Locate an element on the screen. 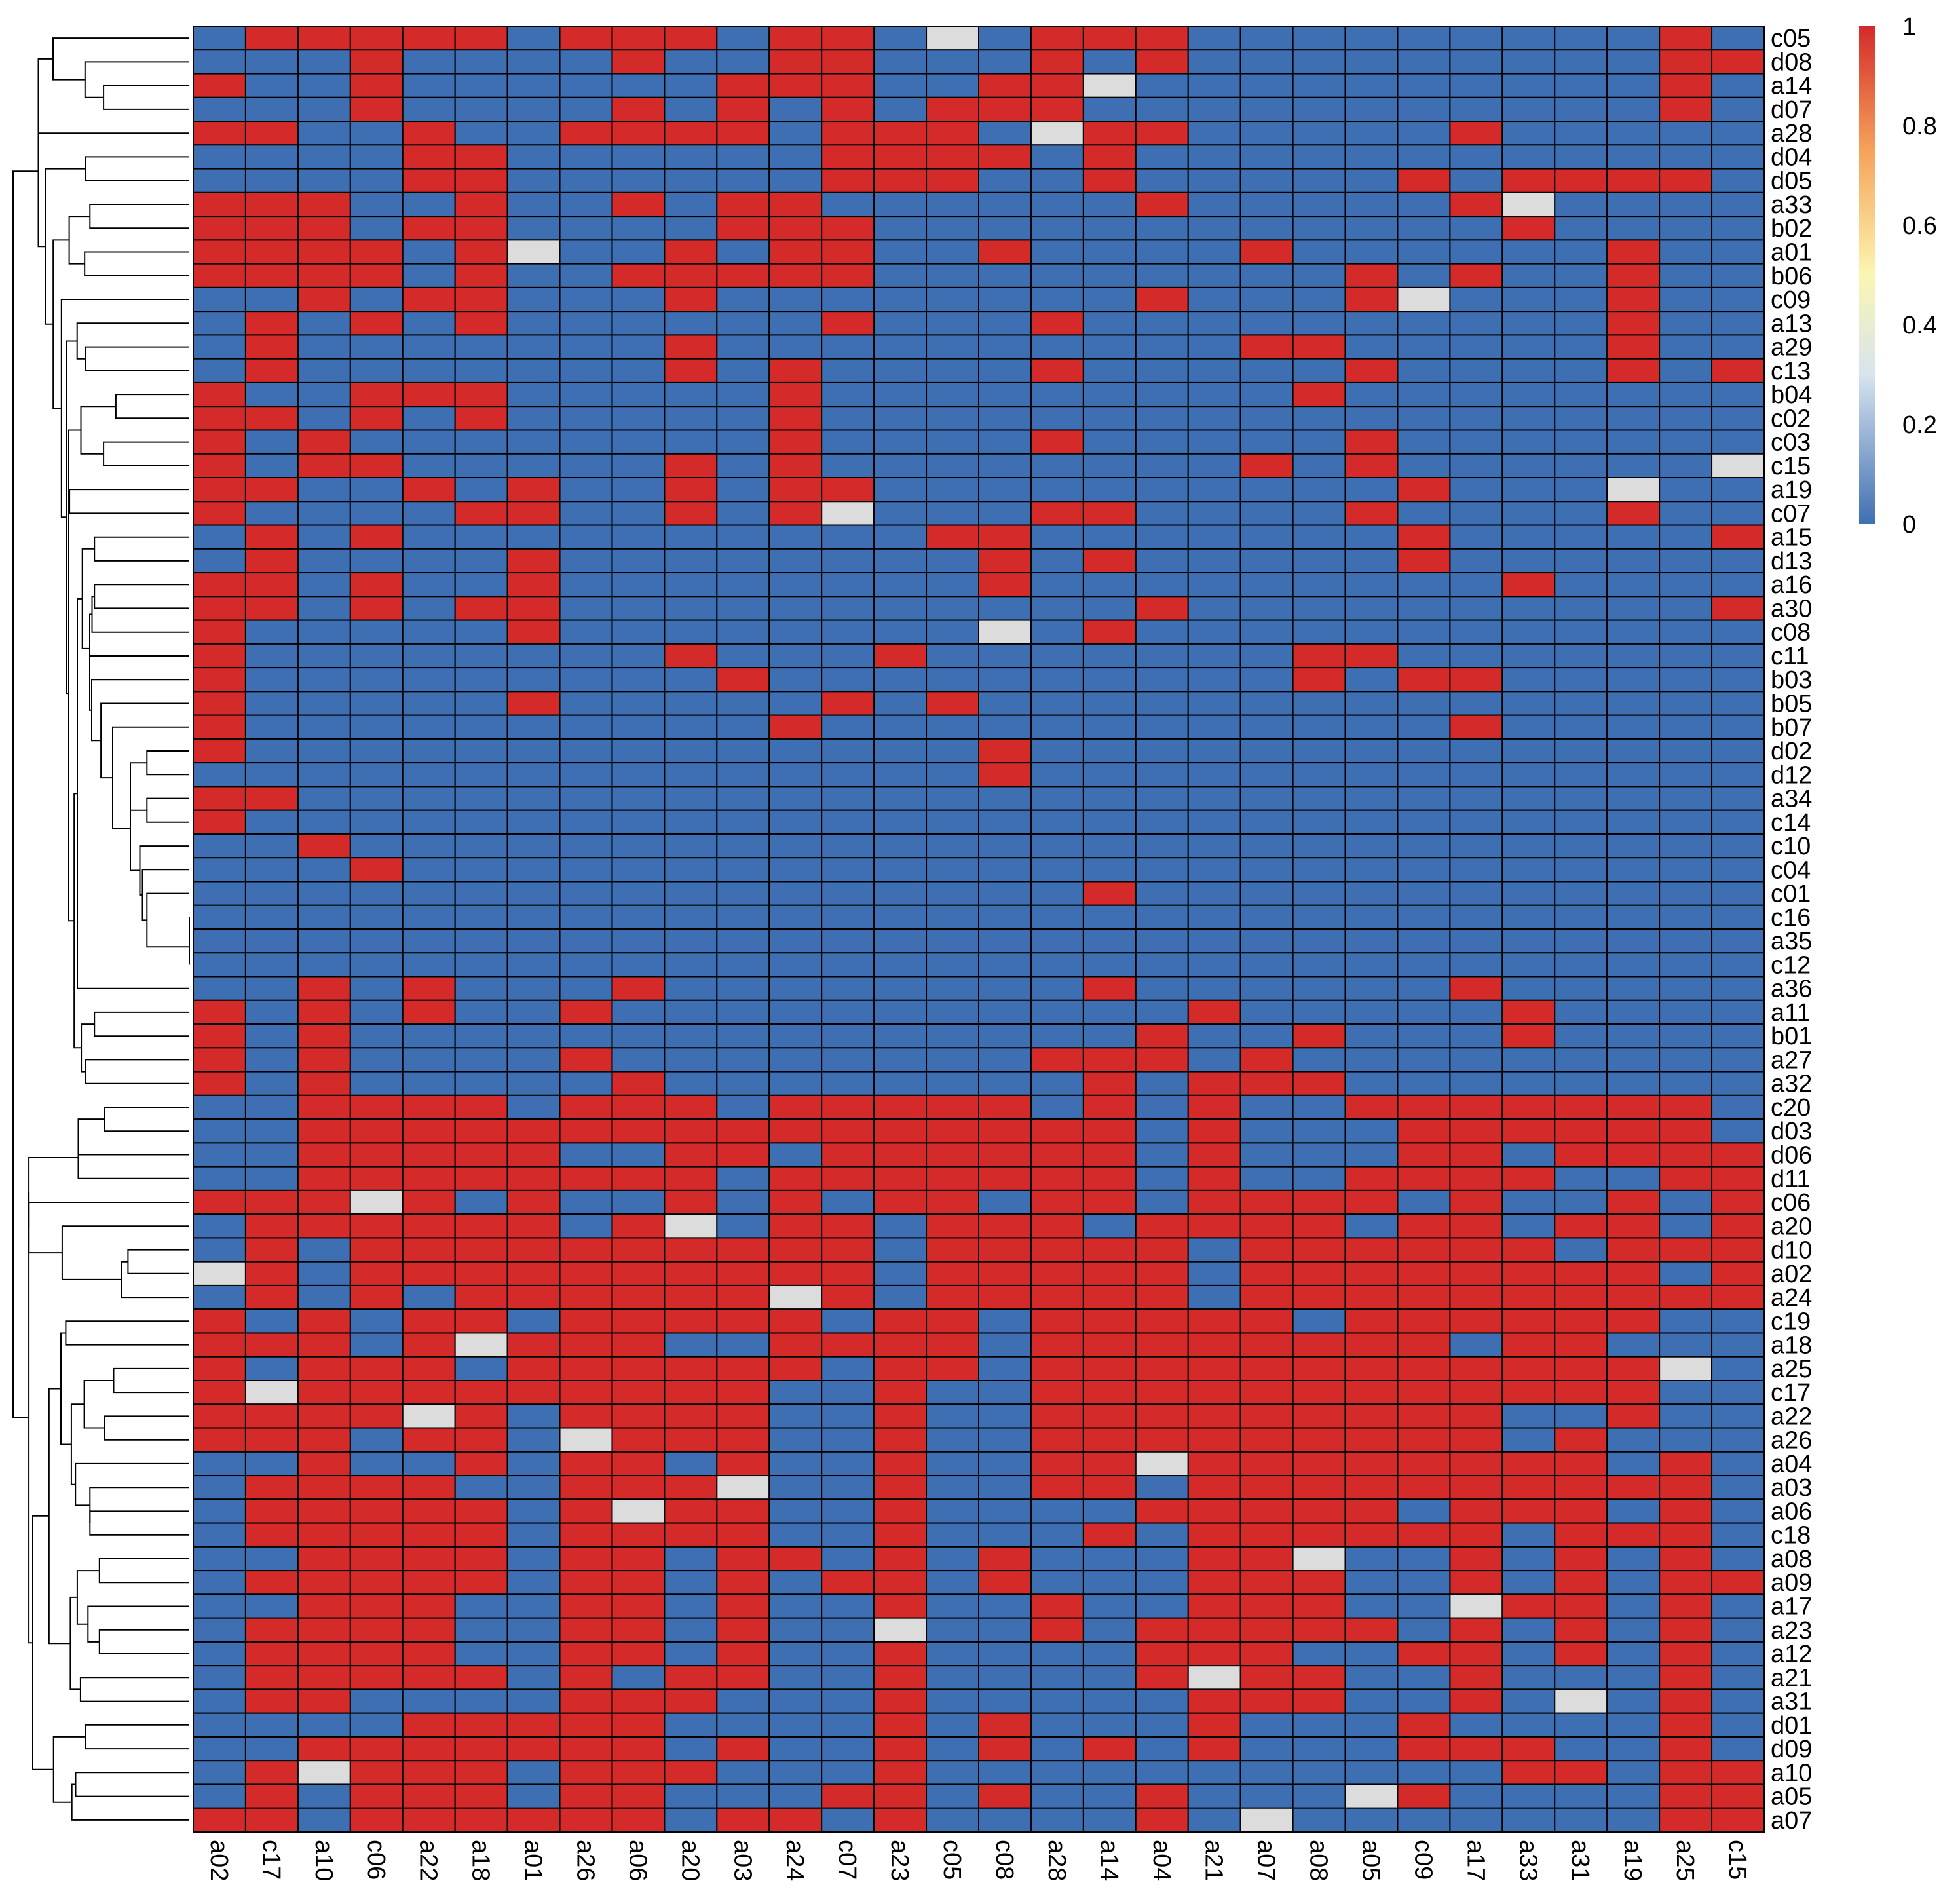 This screenshot has height=1904, width=1960. row-label: c20 is located at coordinates (1791, 1108).